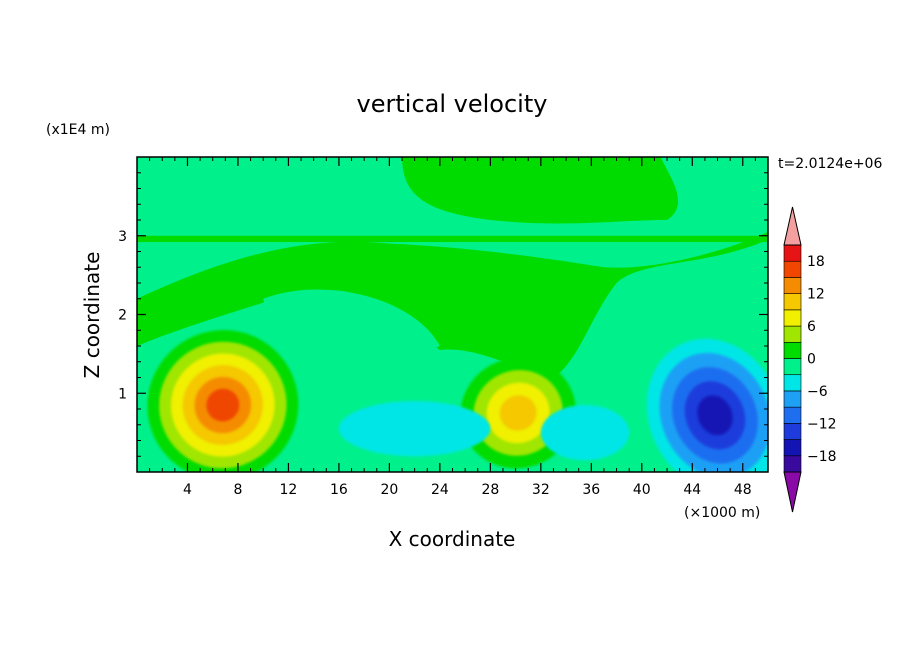 This screenshot has width=904, height=654. What do you see at coordinates (591, 490) in the screenshot?
I see `x-tick-label: 36` at bounding box center [591, 490].